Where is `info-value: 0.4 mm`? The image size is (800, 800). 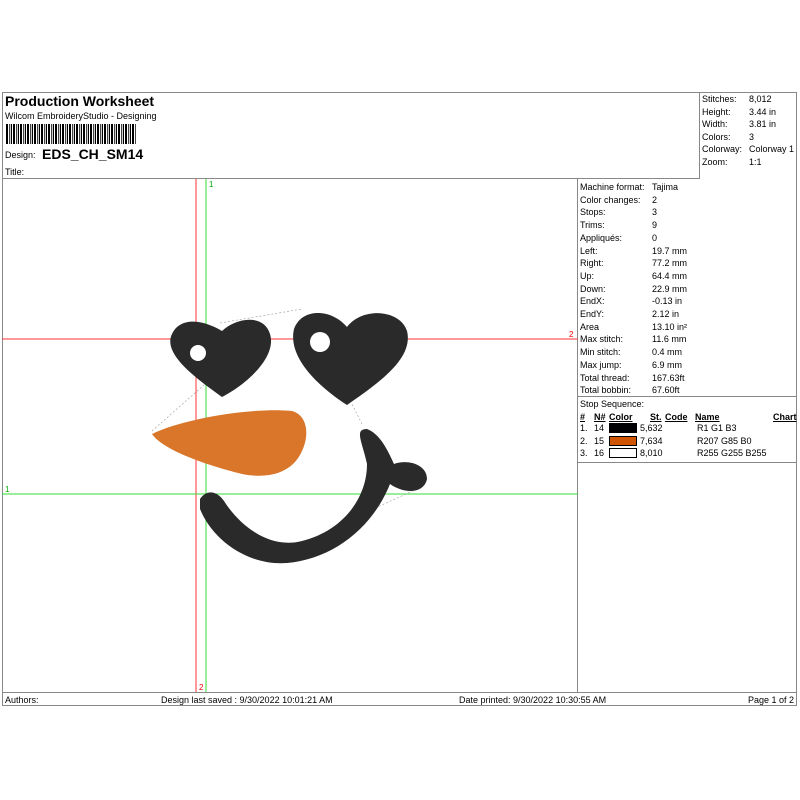
info-value: 0.4 mm is located at coordinates (667, 352).